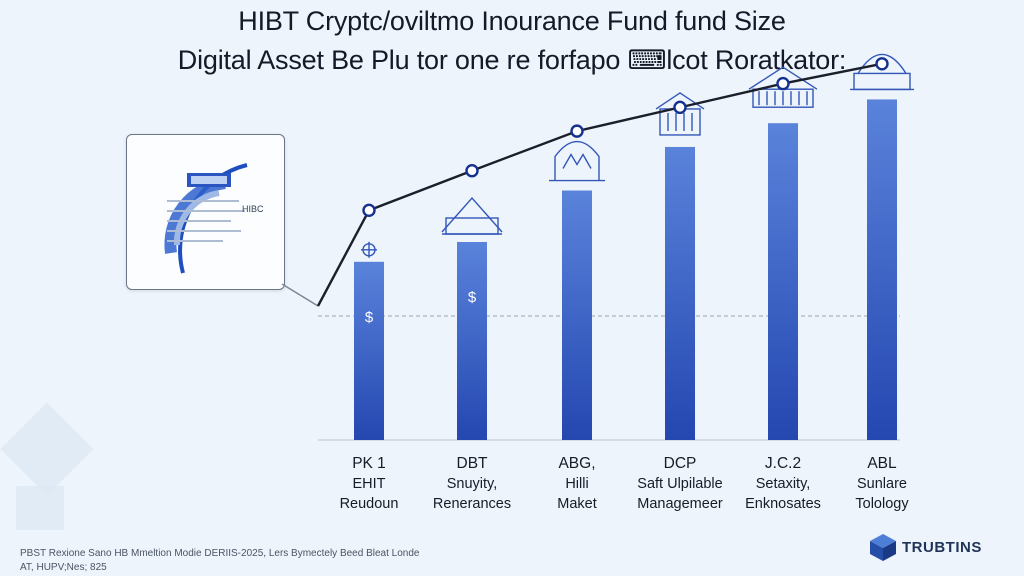 The width and height of the screenshot is (1024, 576). What do you see at coordinates (882, 72) in the screenshot?
I see `dome-icon` at bounding box center [882, 72].